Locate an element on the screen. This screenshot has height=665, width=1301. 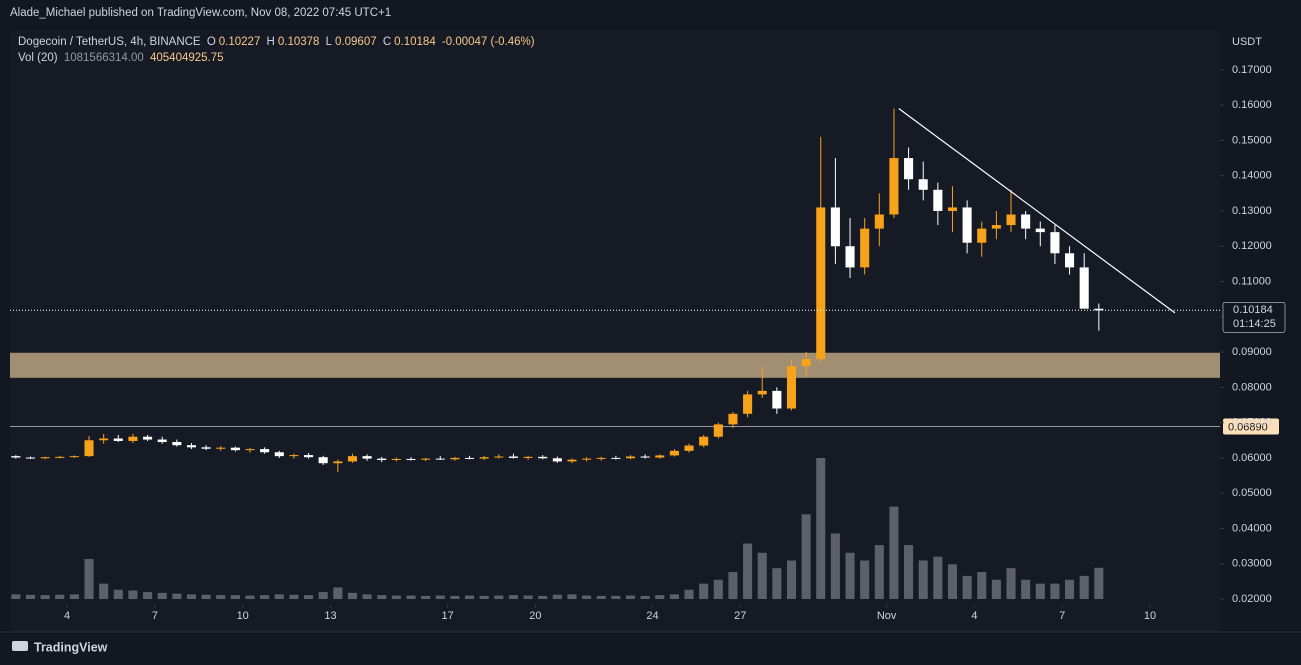
h-key: H is located at coordinates (270, 42).